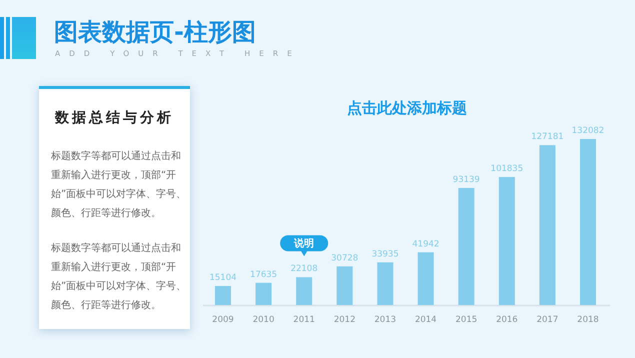 This screenshot has width=635, height=358. Describe the element at coordinates (344, 258) in the screenshot. I see `data-label: 30728` at that location.